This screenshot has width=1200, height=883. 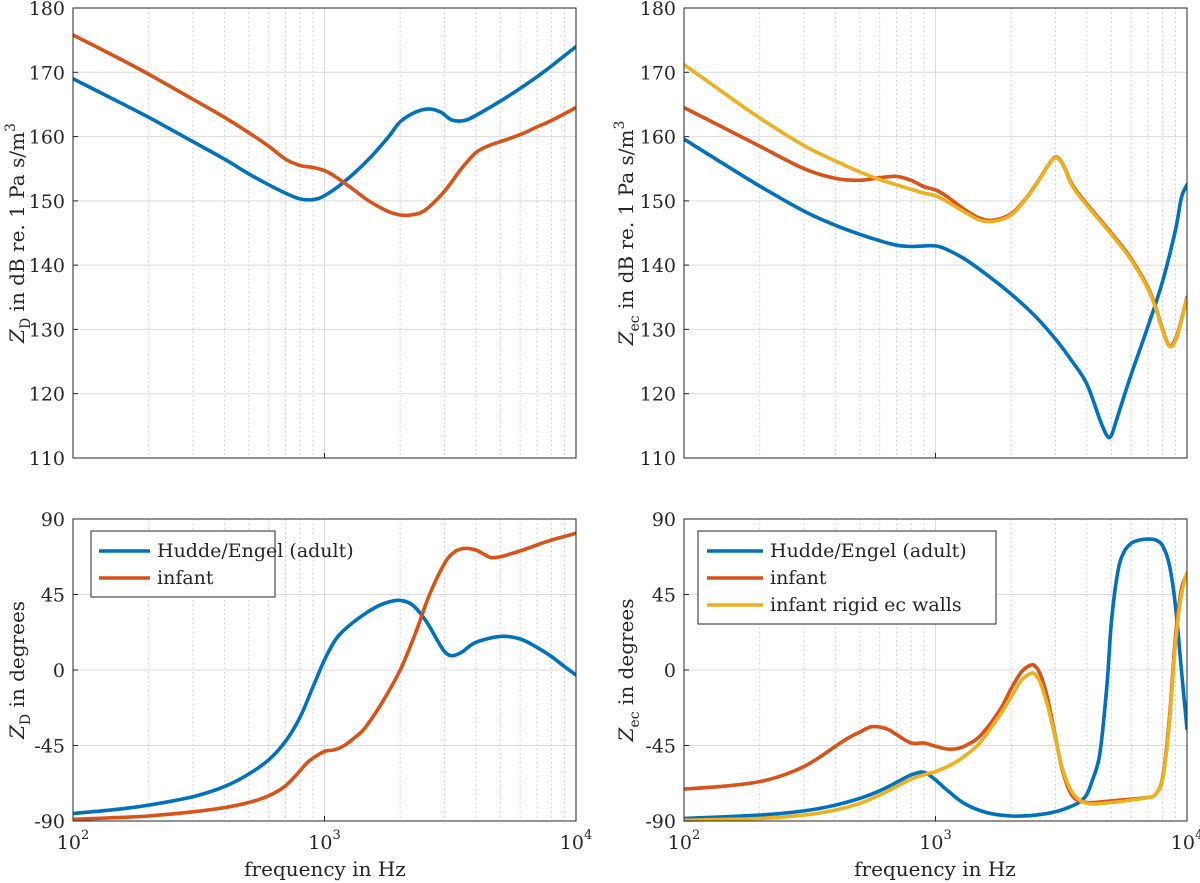 I want to click on y-axis-label: ZD in dB re. 1 Pa s/m3, so click(x=18, y=233).